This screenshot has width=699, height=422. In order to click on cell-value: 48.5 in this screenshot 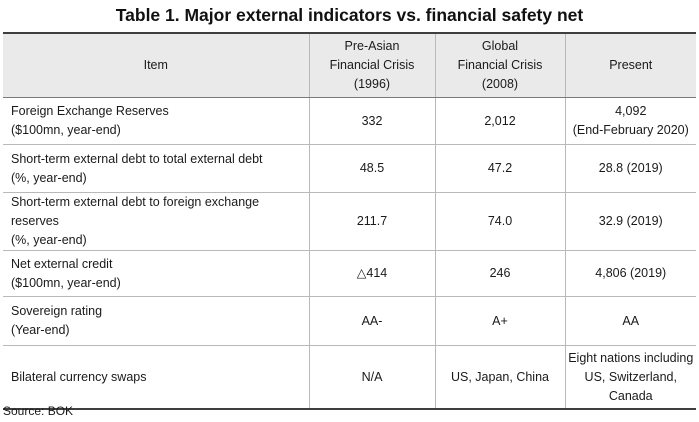, I will do `click(372, 168)`.